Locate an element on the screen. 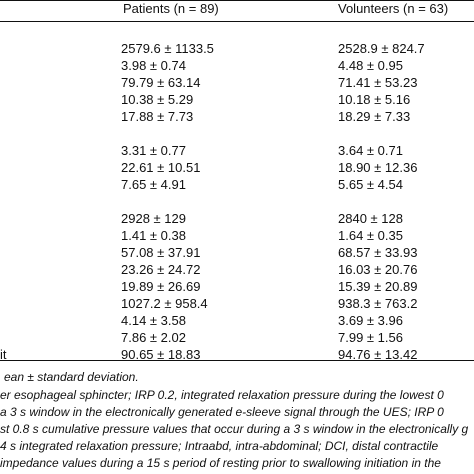 This screenshot has width=474, height=474. volunteers-value: 94.76 ± 13.42 is located at coordinates (378, 354).